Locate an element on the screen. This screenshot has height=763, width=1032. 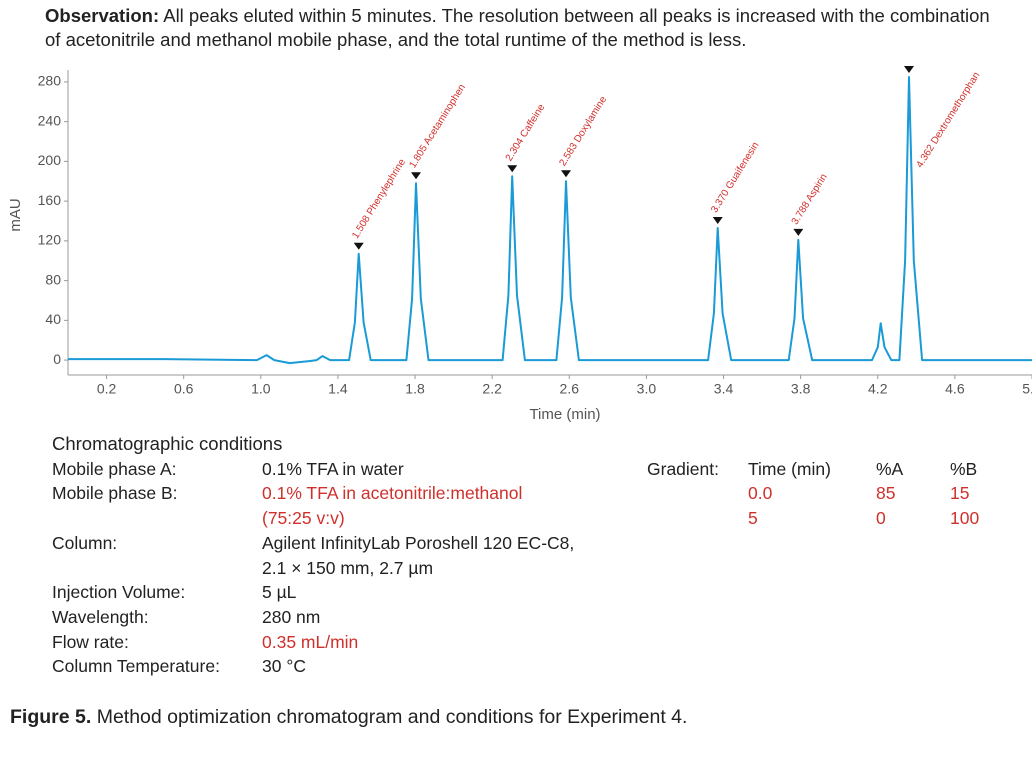
gradient-cell: 15 is located at coordinates (960, 493).